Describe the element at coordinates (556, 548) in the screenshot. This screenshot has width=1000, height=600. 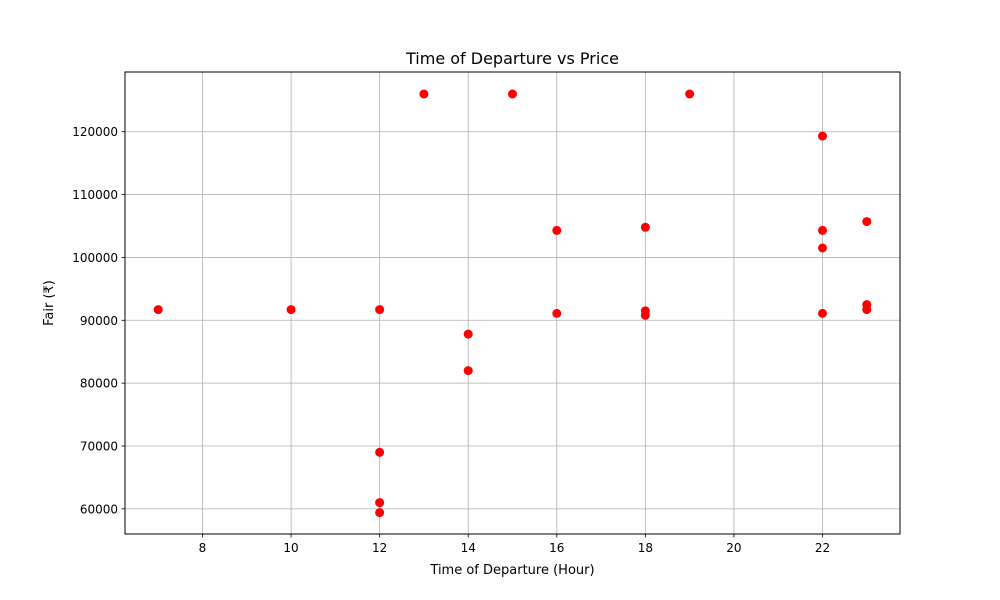
I see `x-tick-label: 16` at that location.